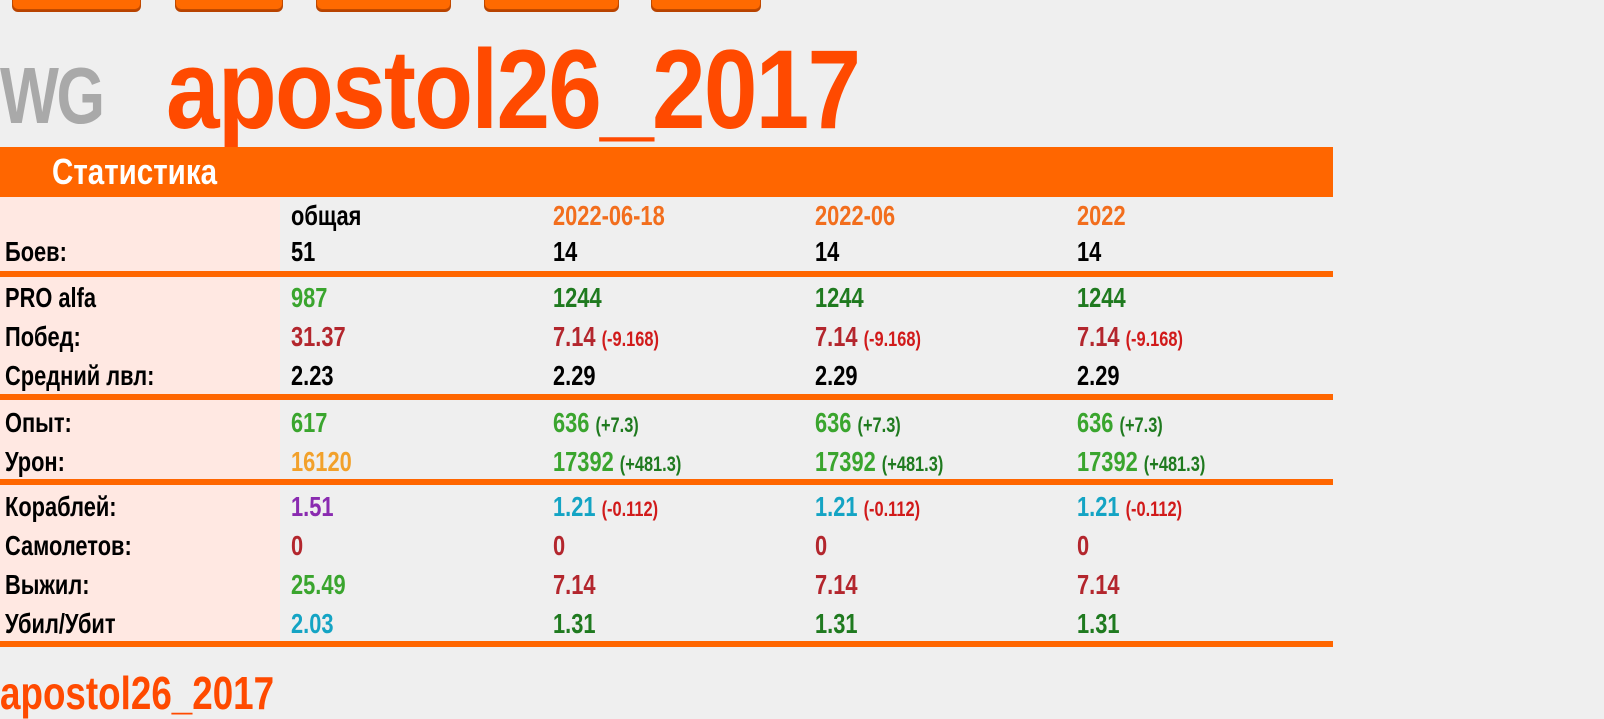 The image size is (1604, 719). I want to click on stat-value: 16120, so click(321, 461).